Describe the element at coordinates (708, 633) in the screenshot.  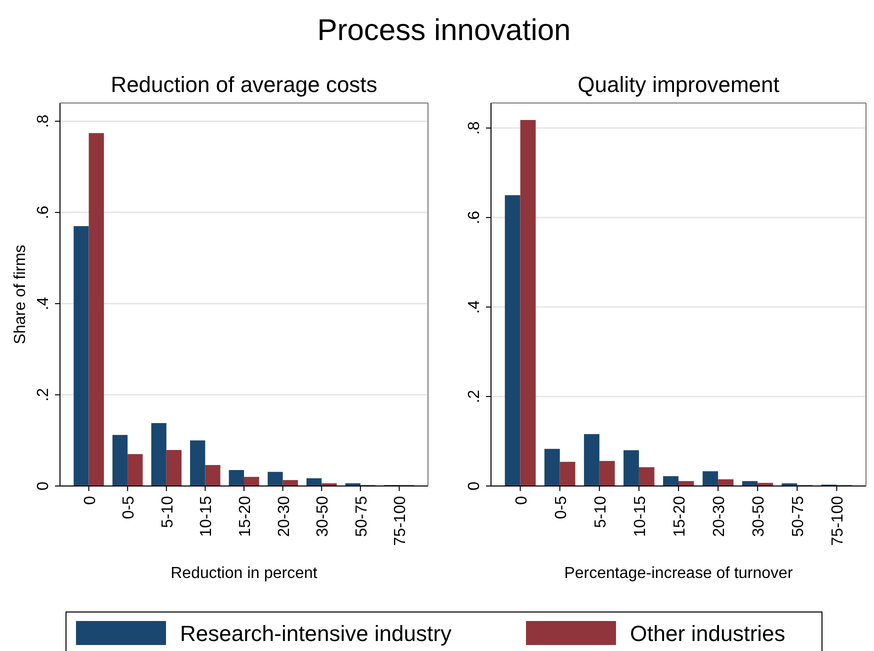
I see `legend-label: Other industries` at that location.